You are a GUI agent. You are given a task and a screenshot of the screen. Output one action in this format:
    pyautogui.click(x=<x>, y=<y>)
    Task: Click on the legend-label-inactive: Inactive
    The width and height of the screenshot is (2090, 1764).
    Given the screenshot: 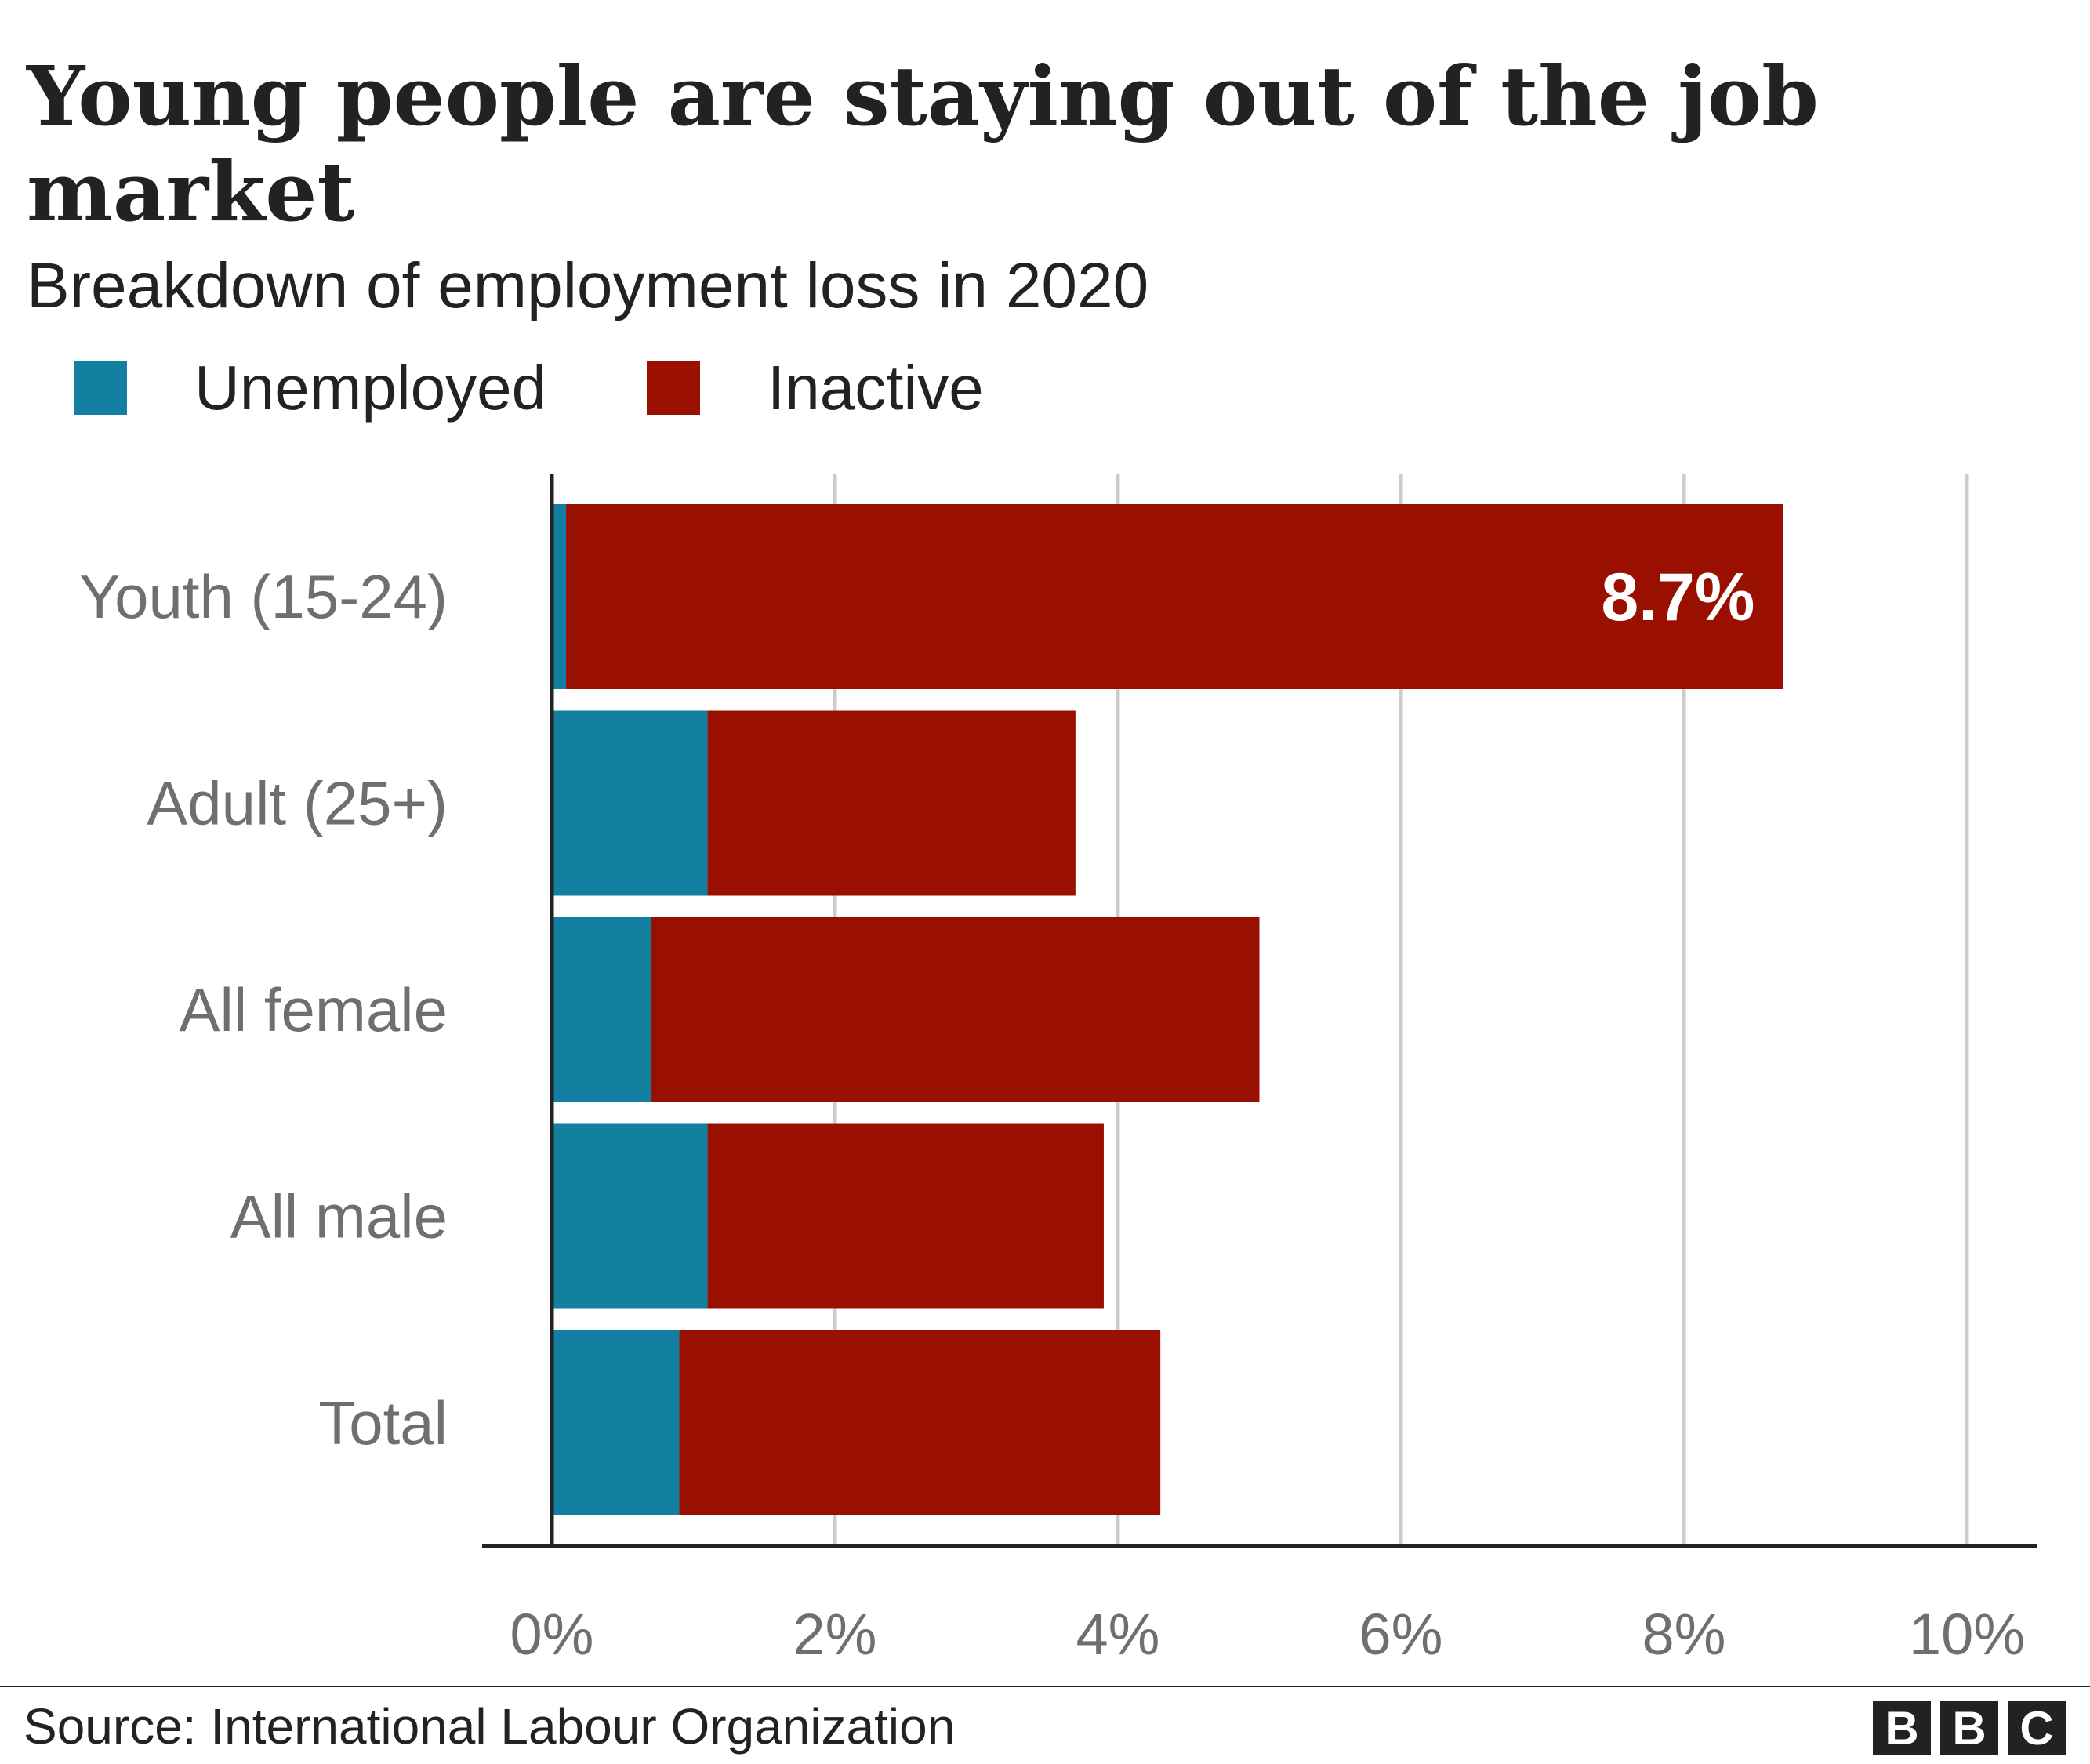 What is the action you would take?
    pyautogui.click(x=875, y=388)
    